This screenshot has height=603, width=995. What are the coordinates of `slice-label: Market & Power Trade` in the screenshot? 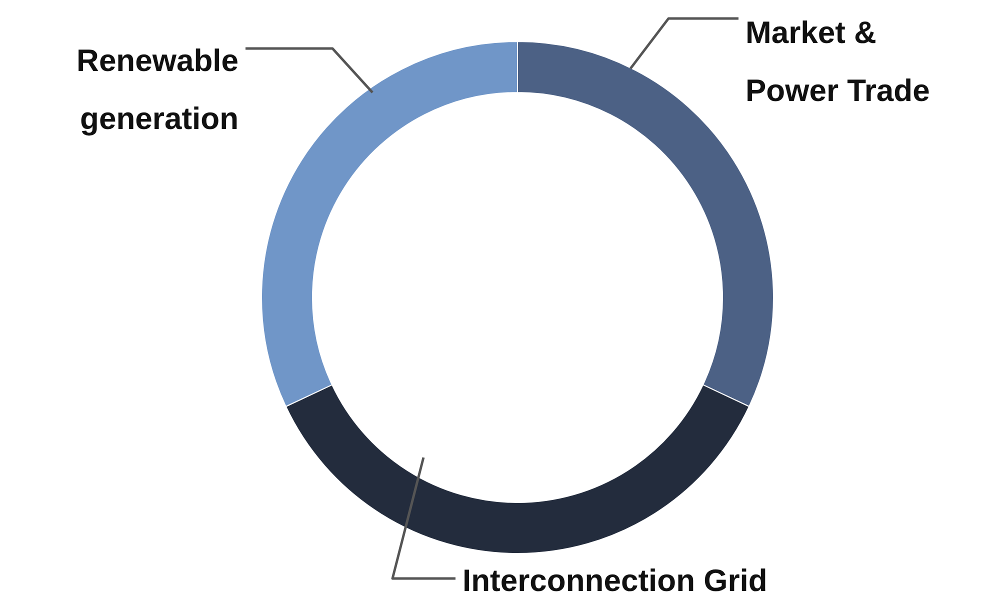 It's located at (838, 61).